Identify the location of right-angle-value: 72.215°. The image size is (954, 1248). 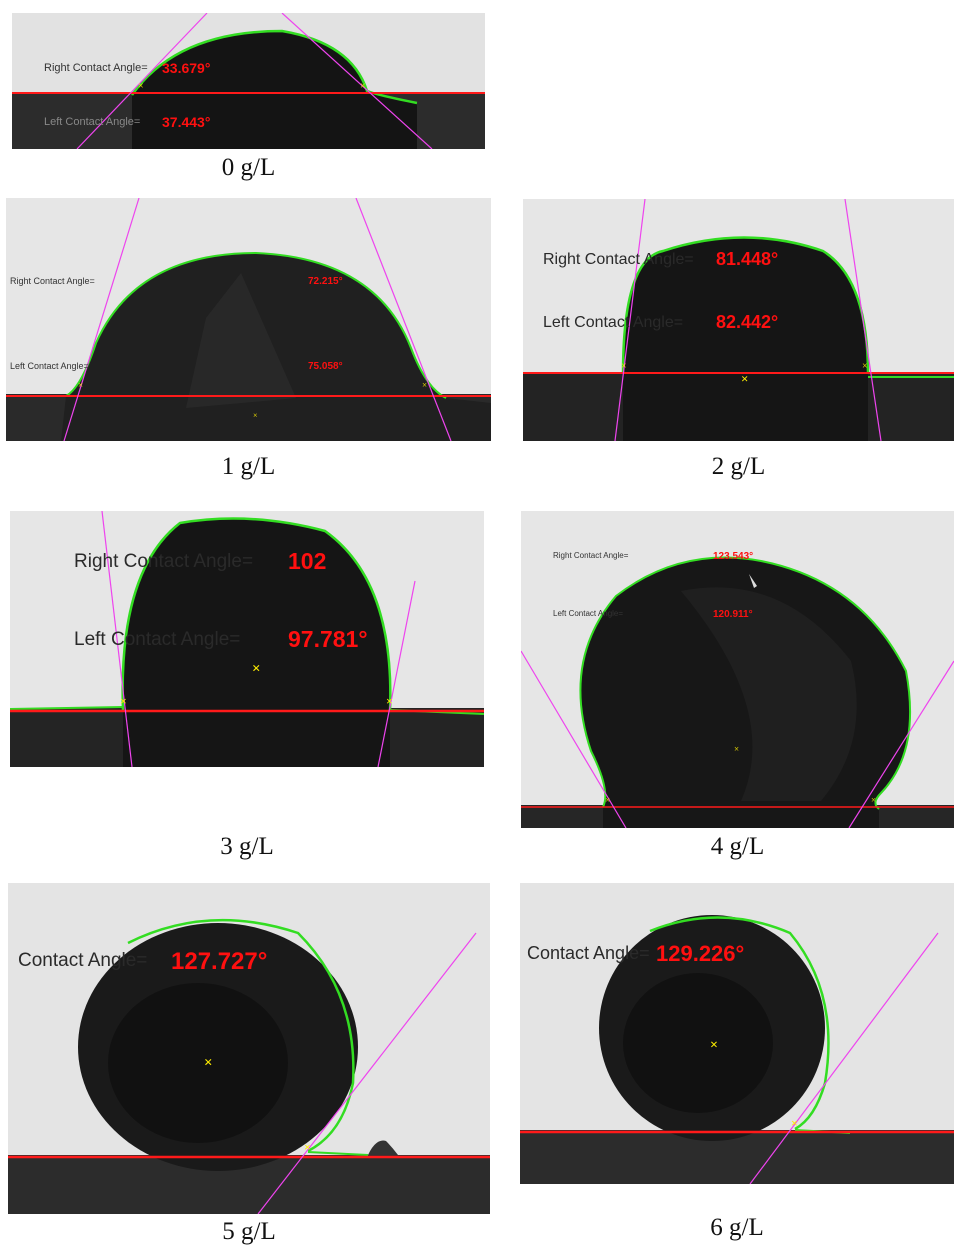
(325, 281).